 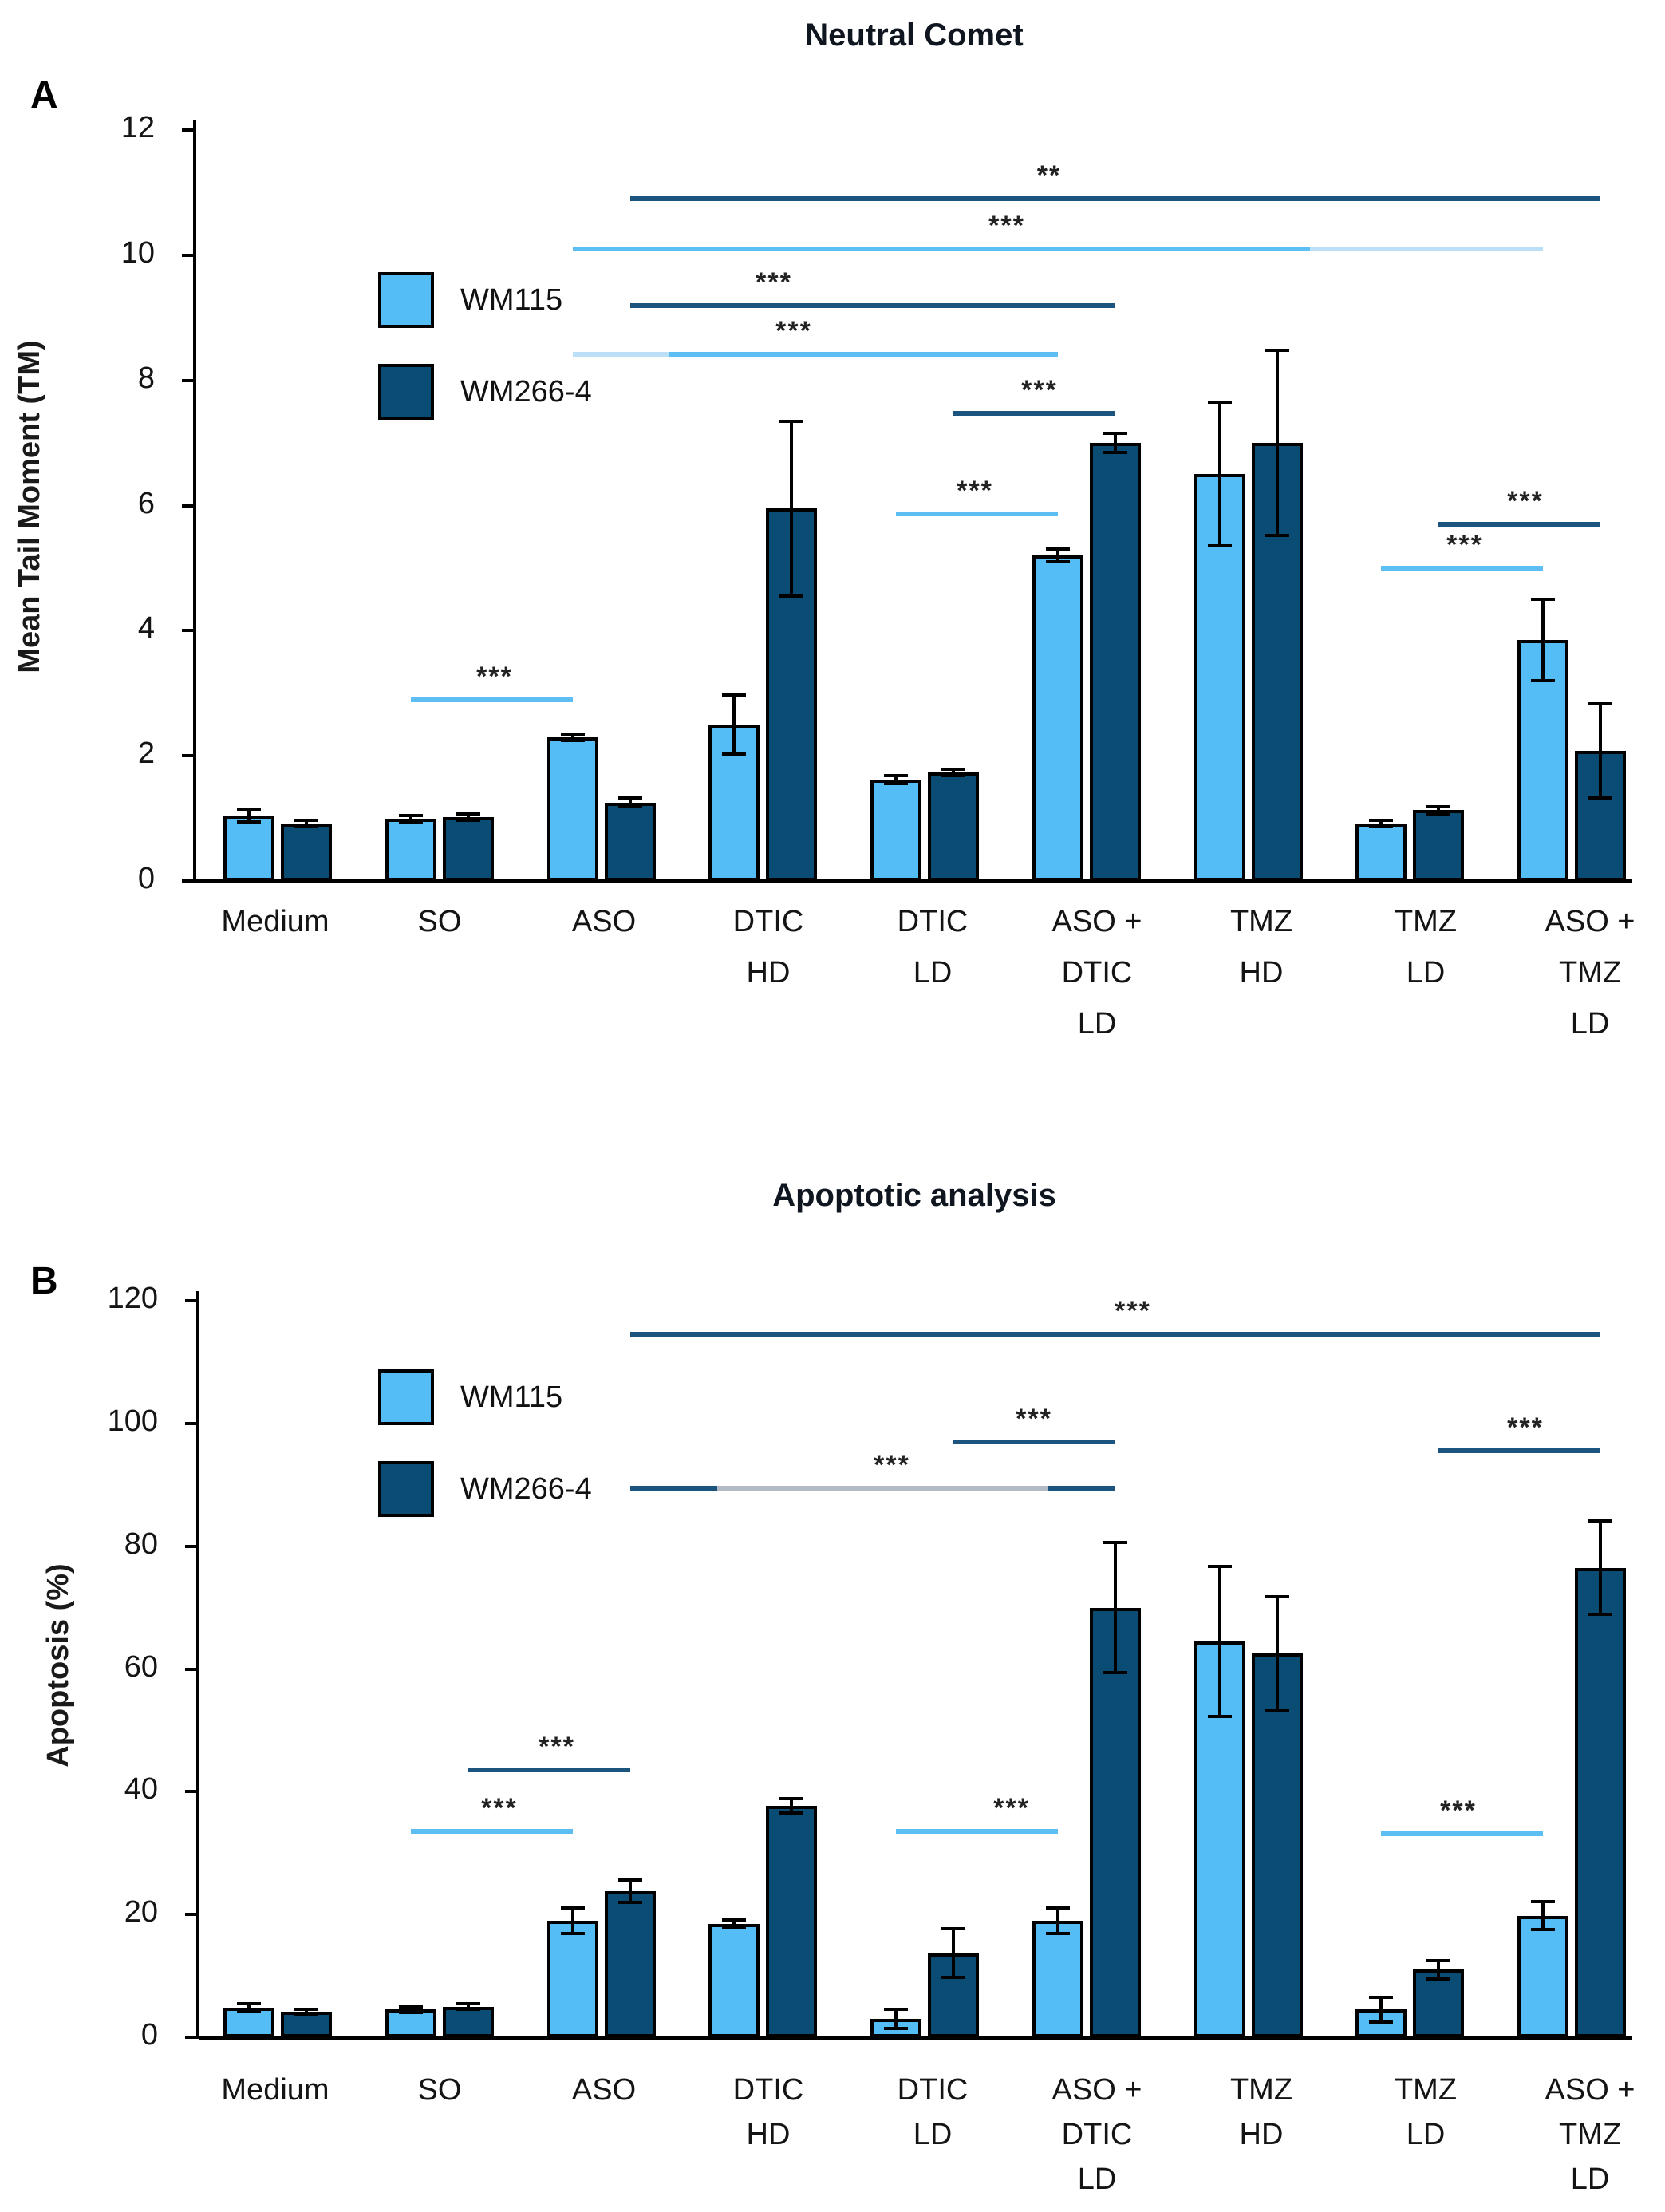 I want to click on y-tick-label: 40, so click(x=141, y=1789).